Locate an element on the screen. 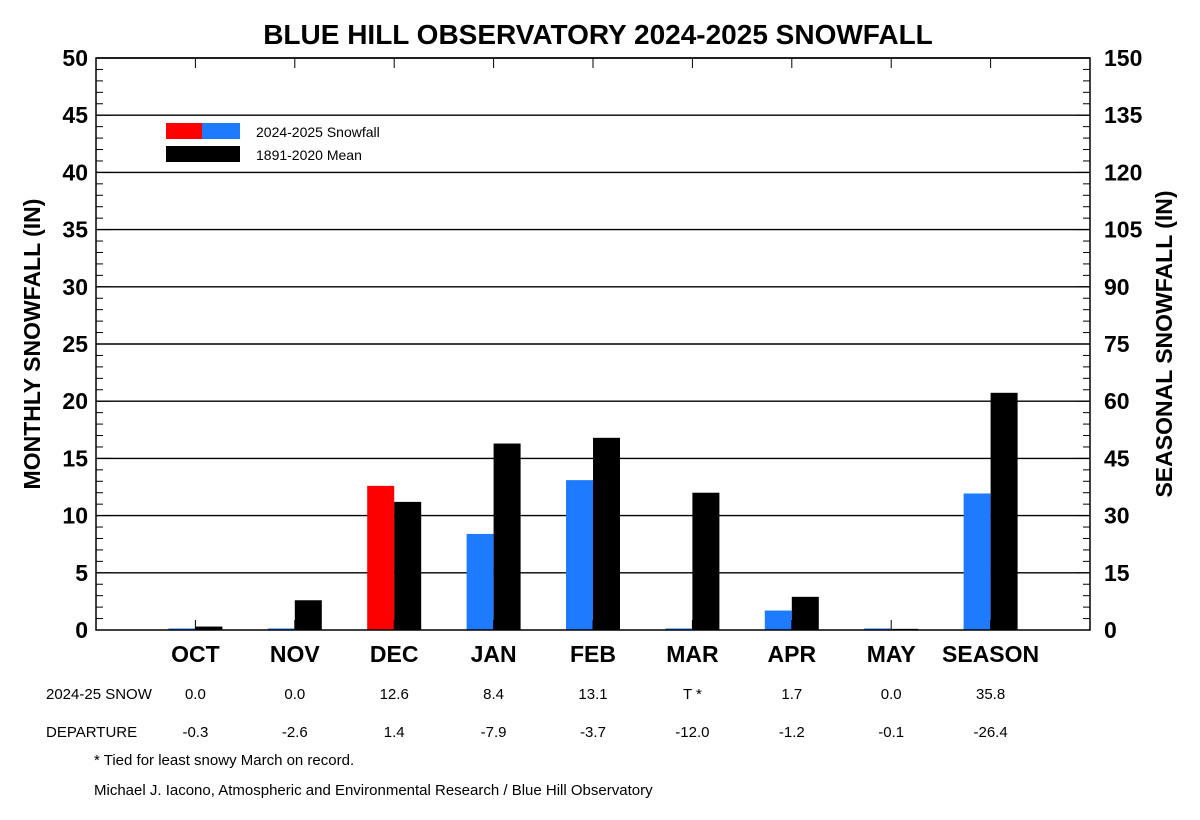  mean-bar-apr is located at coordinates (805, 613).